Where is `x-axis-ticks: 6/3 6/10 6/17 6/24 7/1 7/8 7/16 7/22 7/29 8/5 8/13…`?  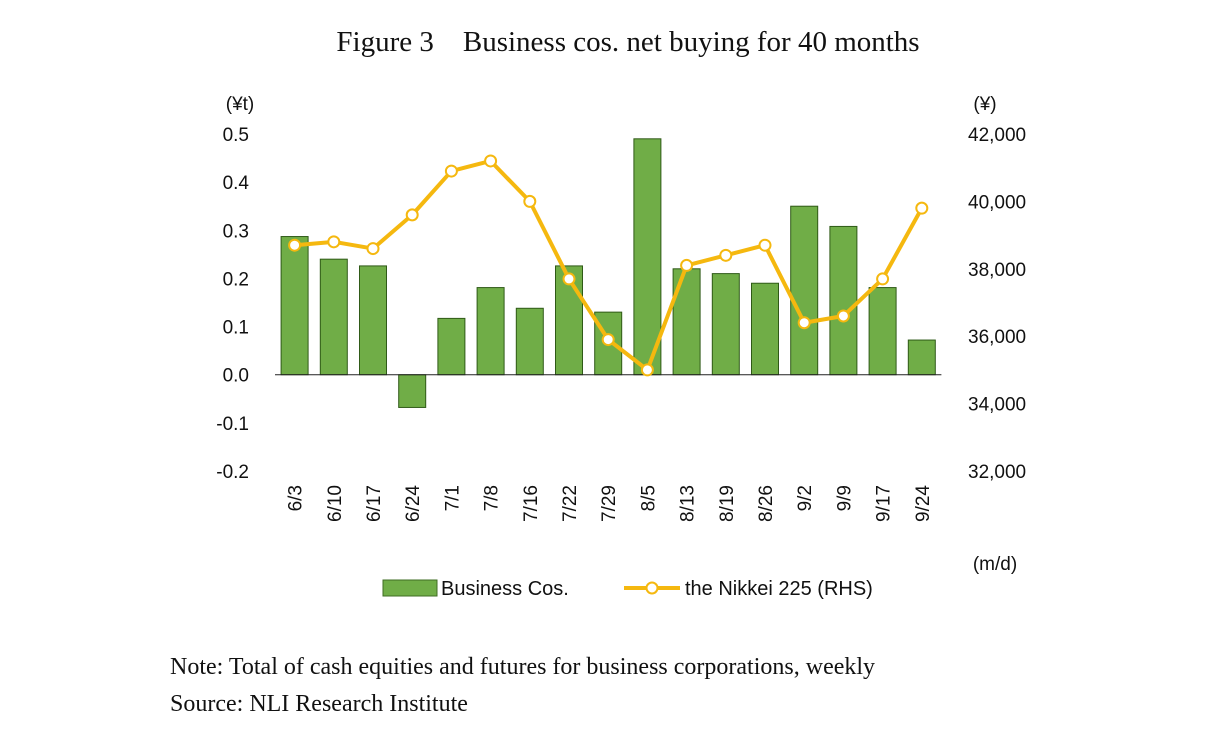 x-axis-ticks: 6/3 6/10 6/17 6/24 7/1 7/8 7/16 7/22 7/29 8/5 8/13… is located at coordinates (610, 503).